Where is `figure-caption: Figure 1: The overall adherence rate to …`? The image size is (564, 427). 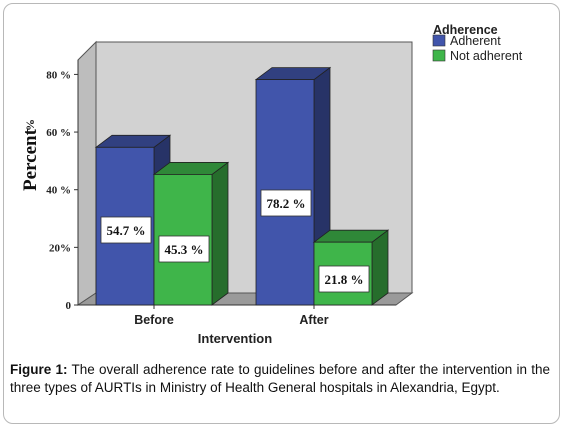
figure-caption: Figure 1: The overall adherence rate to … is located at coordinates (280, 379).